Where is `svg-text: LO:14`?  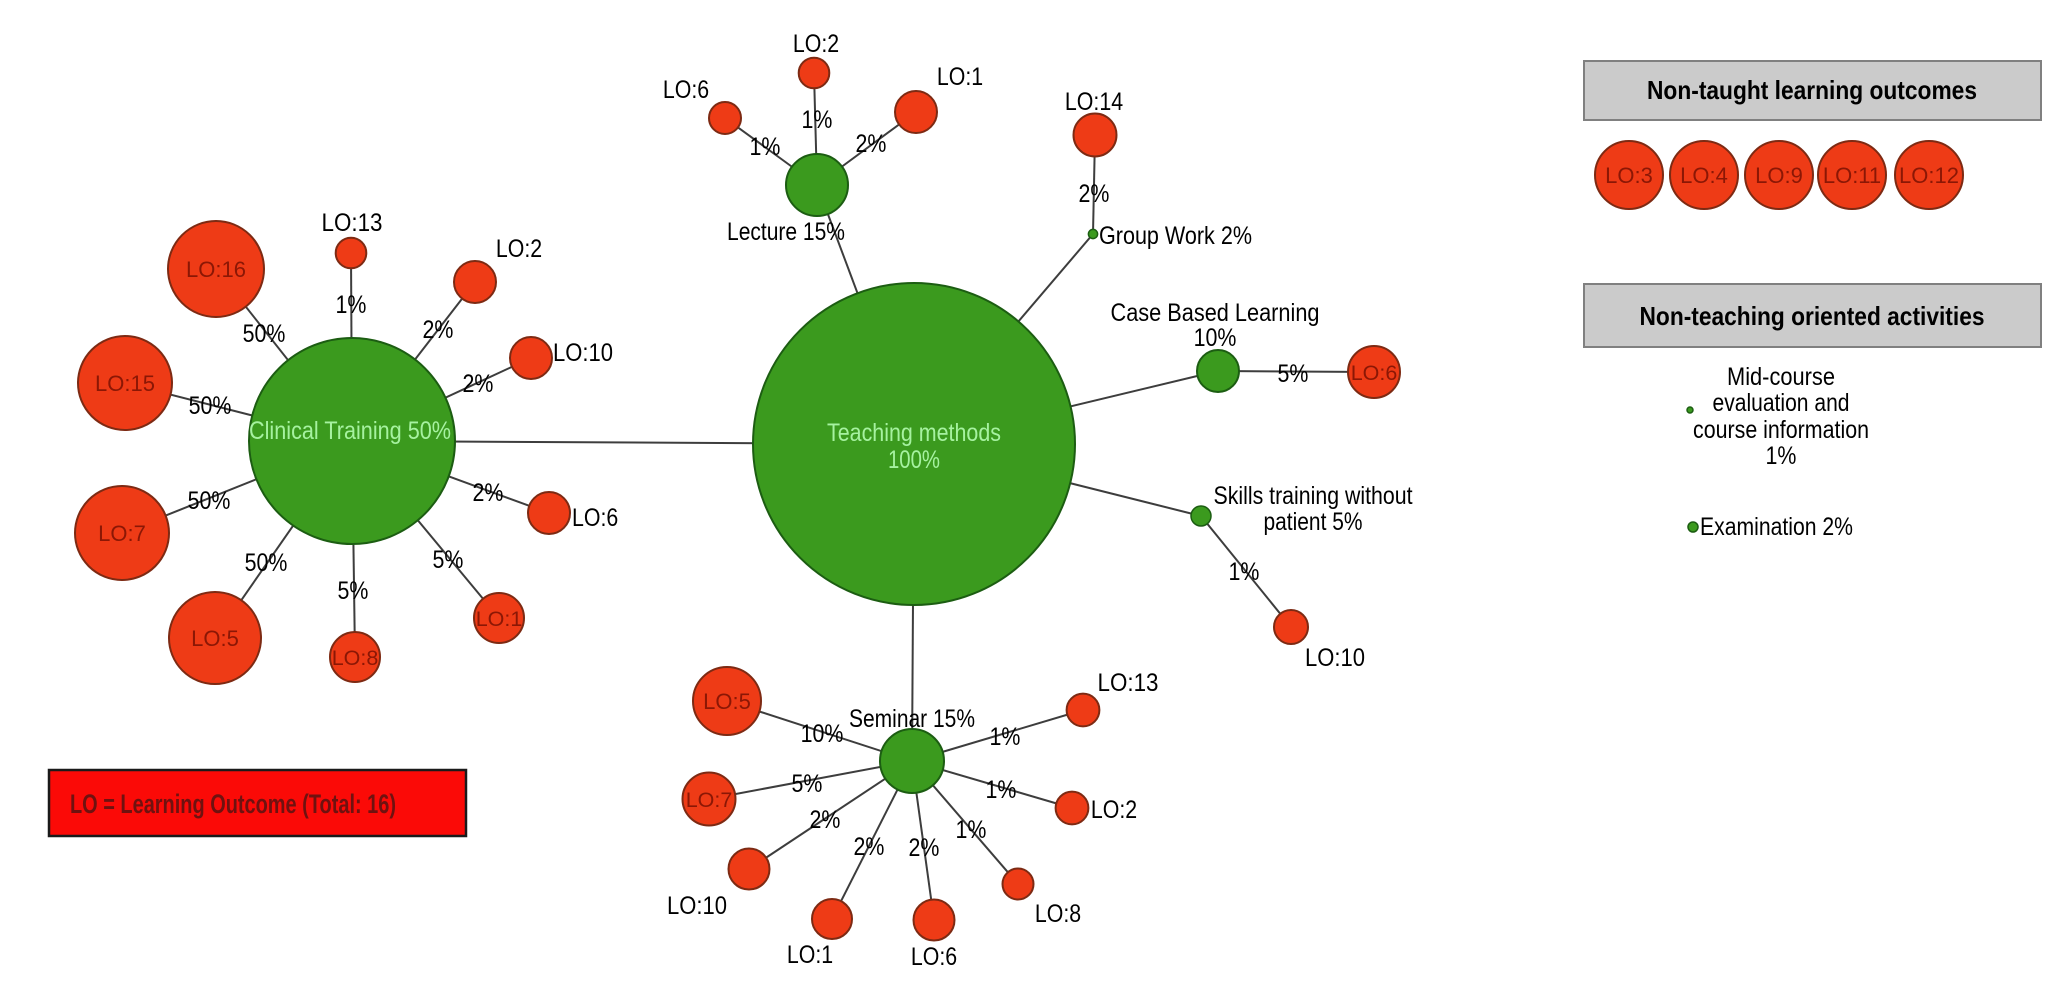
svg-text: LO:14 is located at coordinates (1094, 102).